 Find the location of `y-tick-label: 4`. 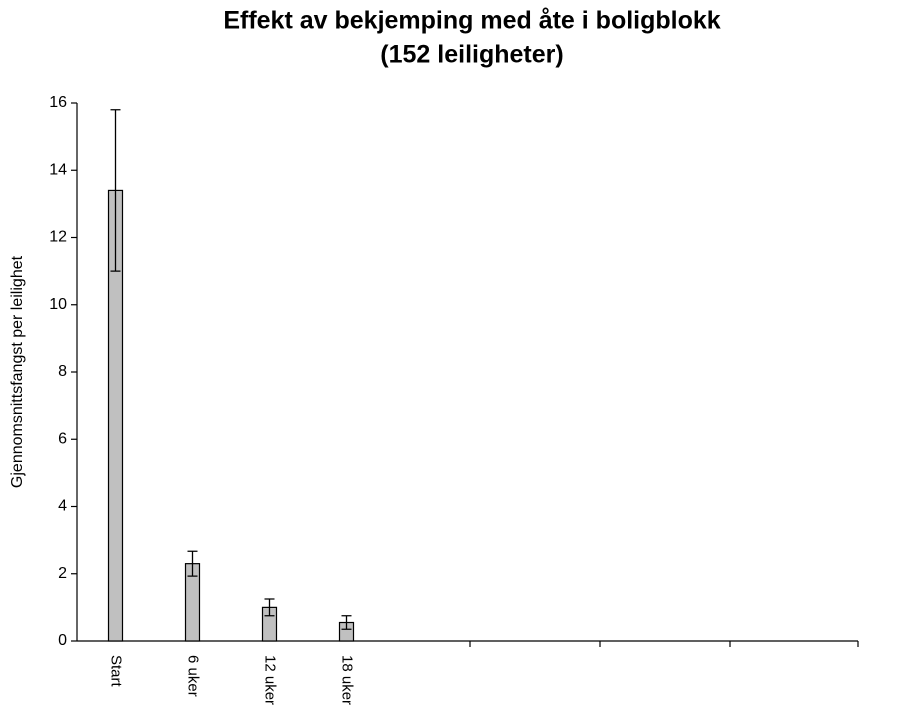

y-tick-label: 4 is located at coordinates (62, 506).